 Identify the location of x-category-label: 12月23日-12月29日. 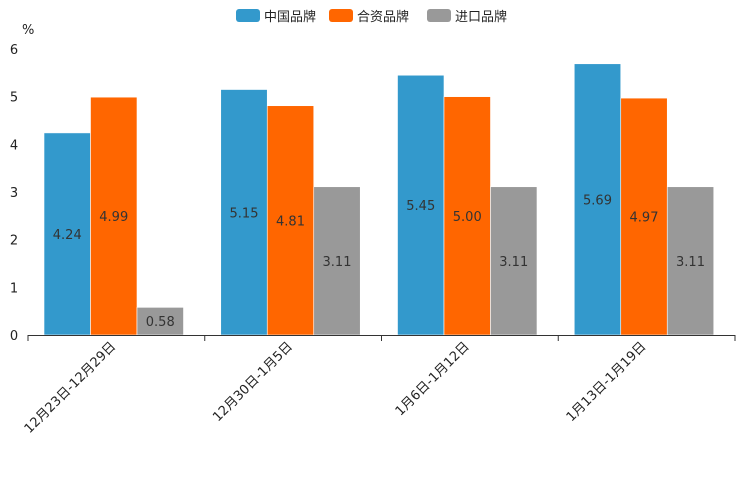
(70, 387).